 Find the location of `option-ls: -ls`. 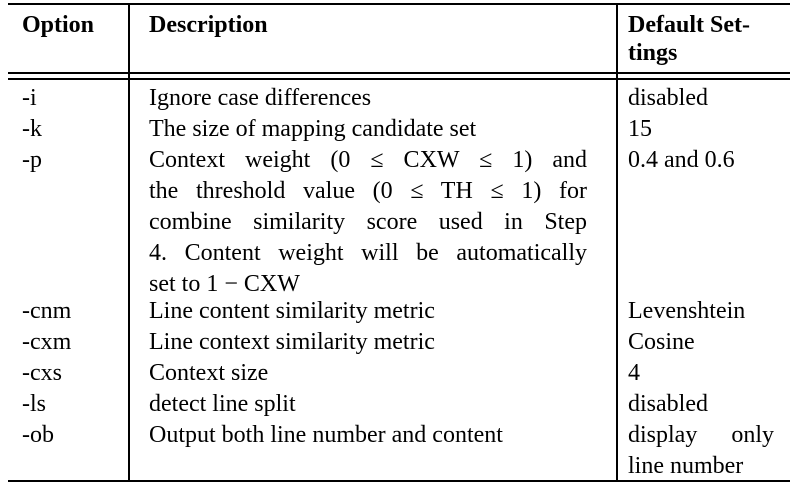

option-ls: -ls is located at coordinates (34, 404).